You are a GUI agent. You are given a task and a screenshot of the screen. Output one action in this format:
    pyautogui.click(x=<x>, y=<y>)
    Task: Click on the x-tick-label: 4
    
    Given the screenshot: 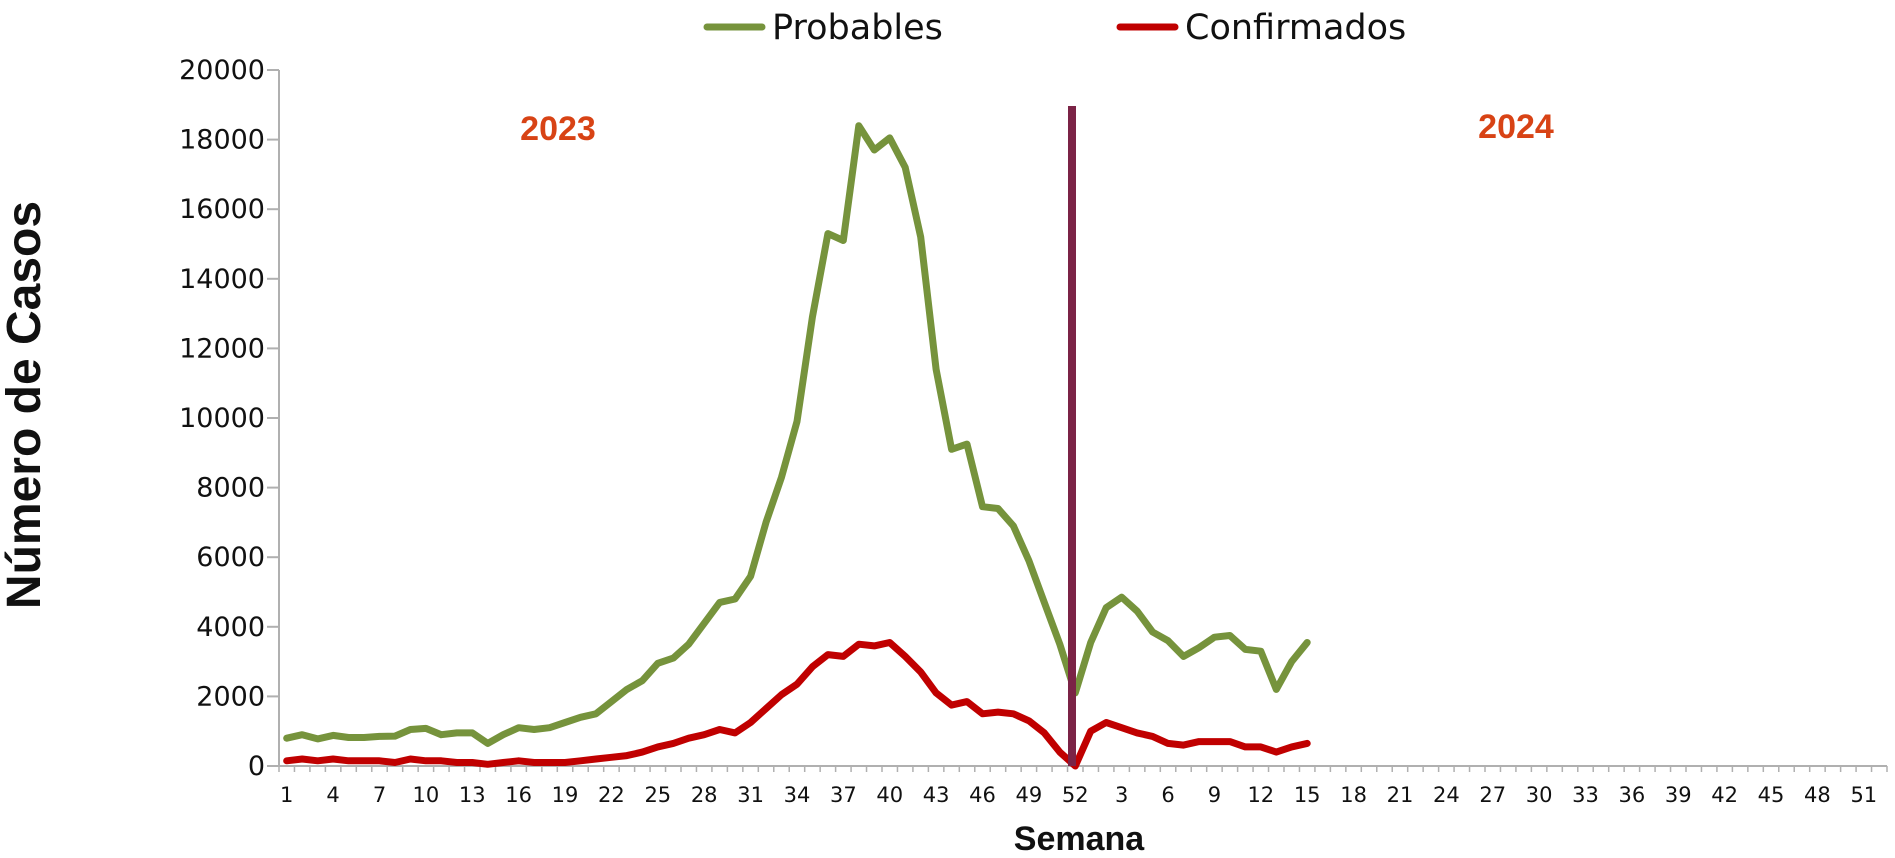 What is the action you would take?
    pyautogui.click(x=332, y=795)
    